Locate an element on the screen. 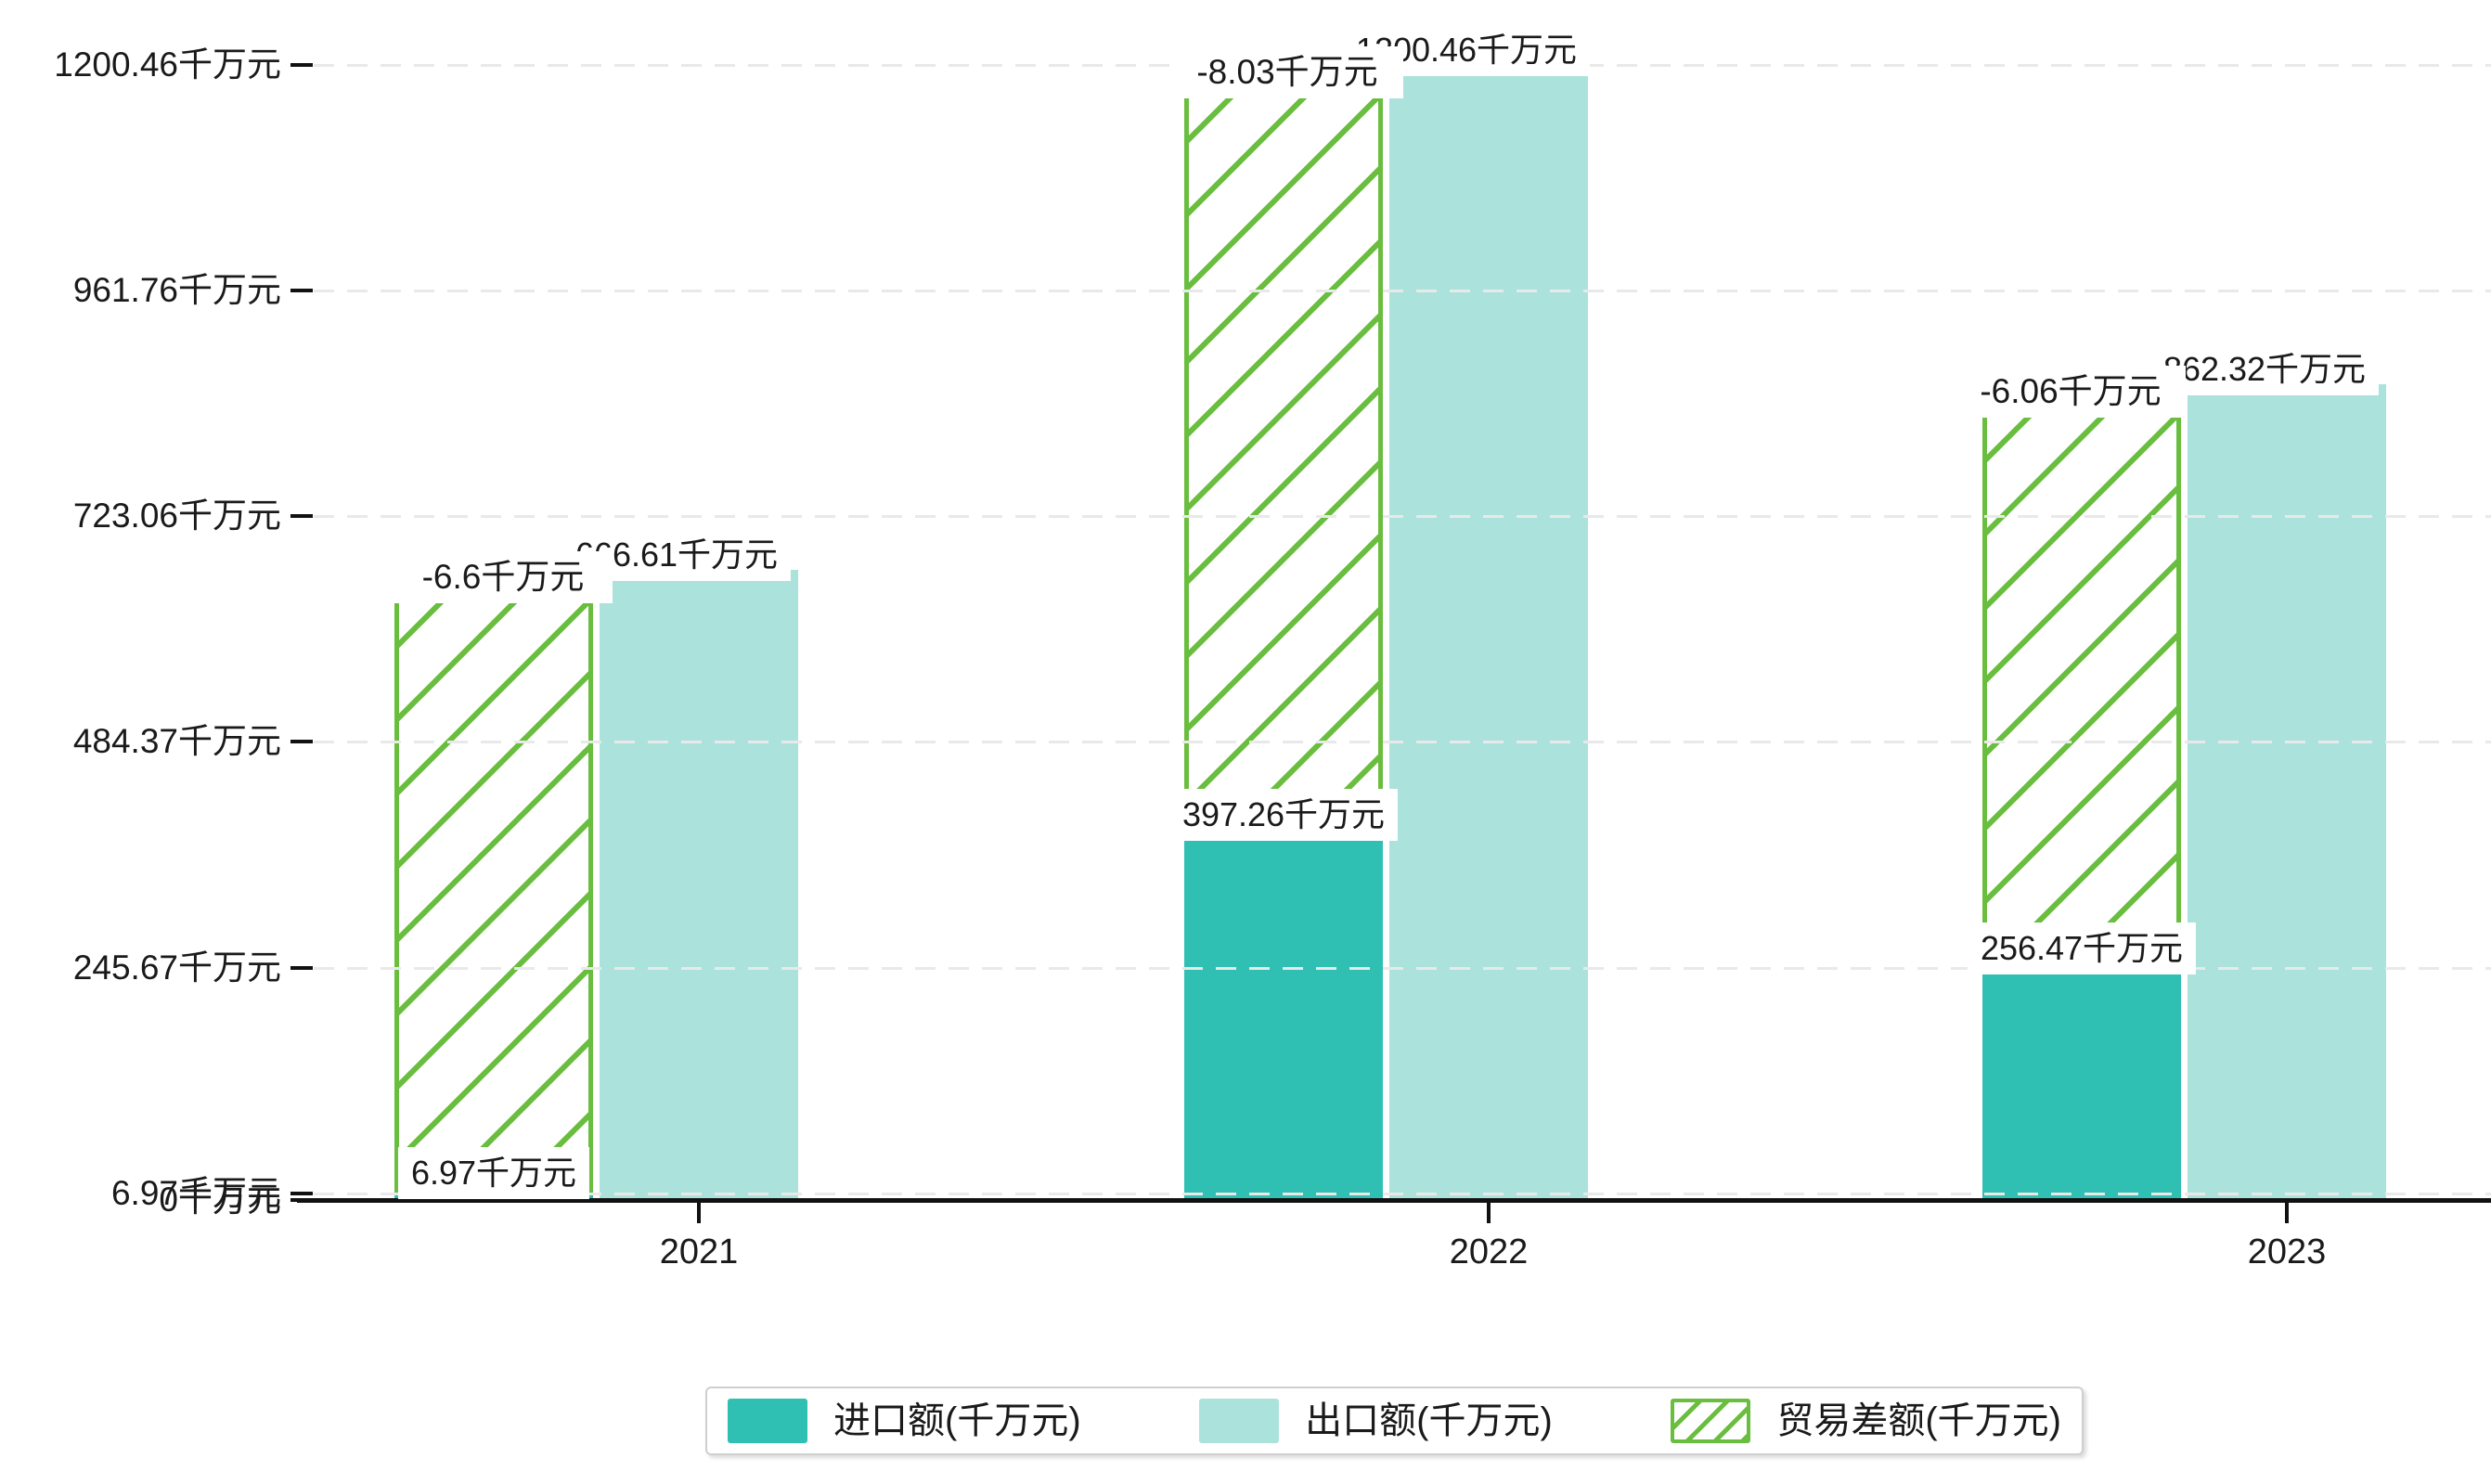 This screenshot has height=1484, width=2491. trade-balance-value-label: -8.03千万元 is located at coordinates (1287, 71).